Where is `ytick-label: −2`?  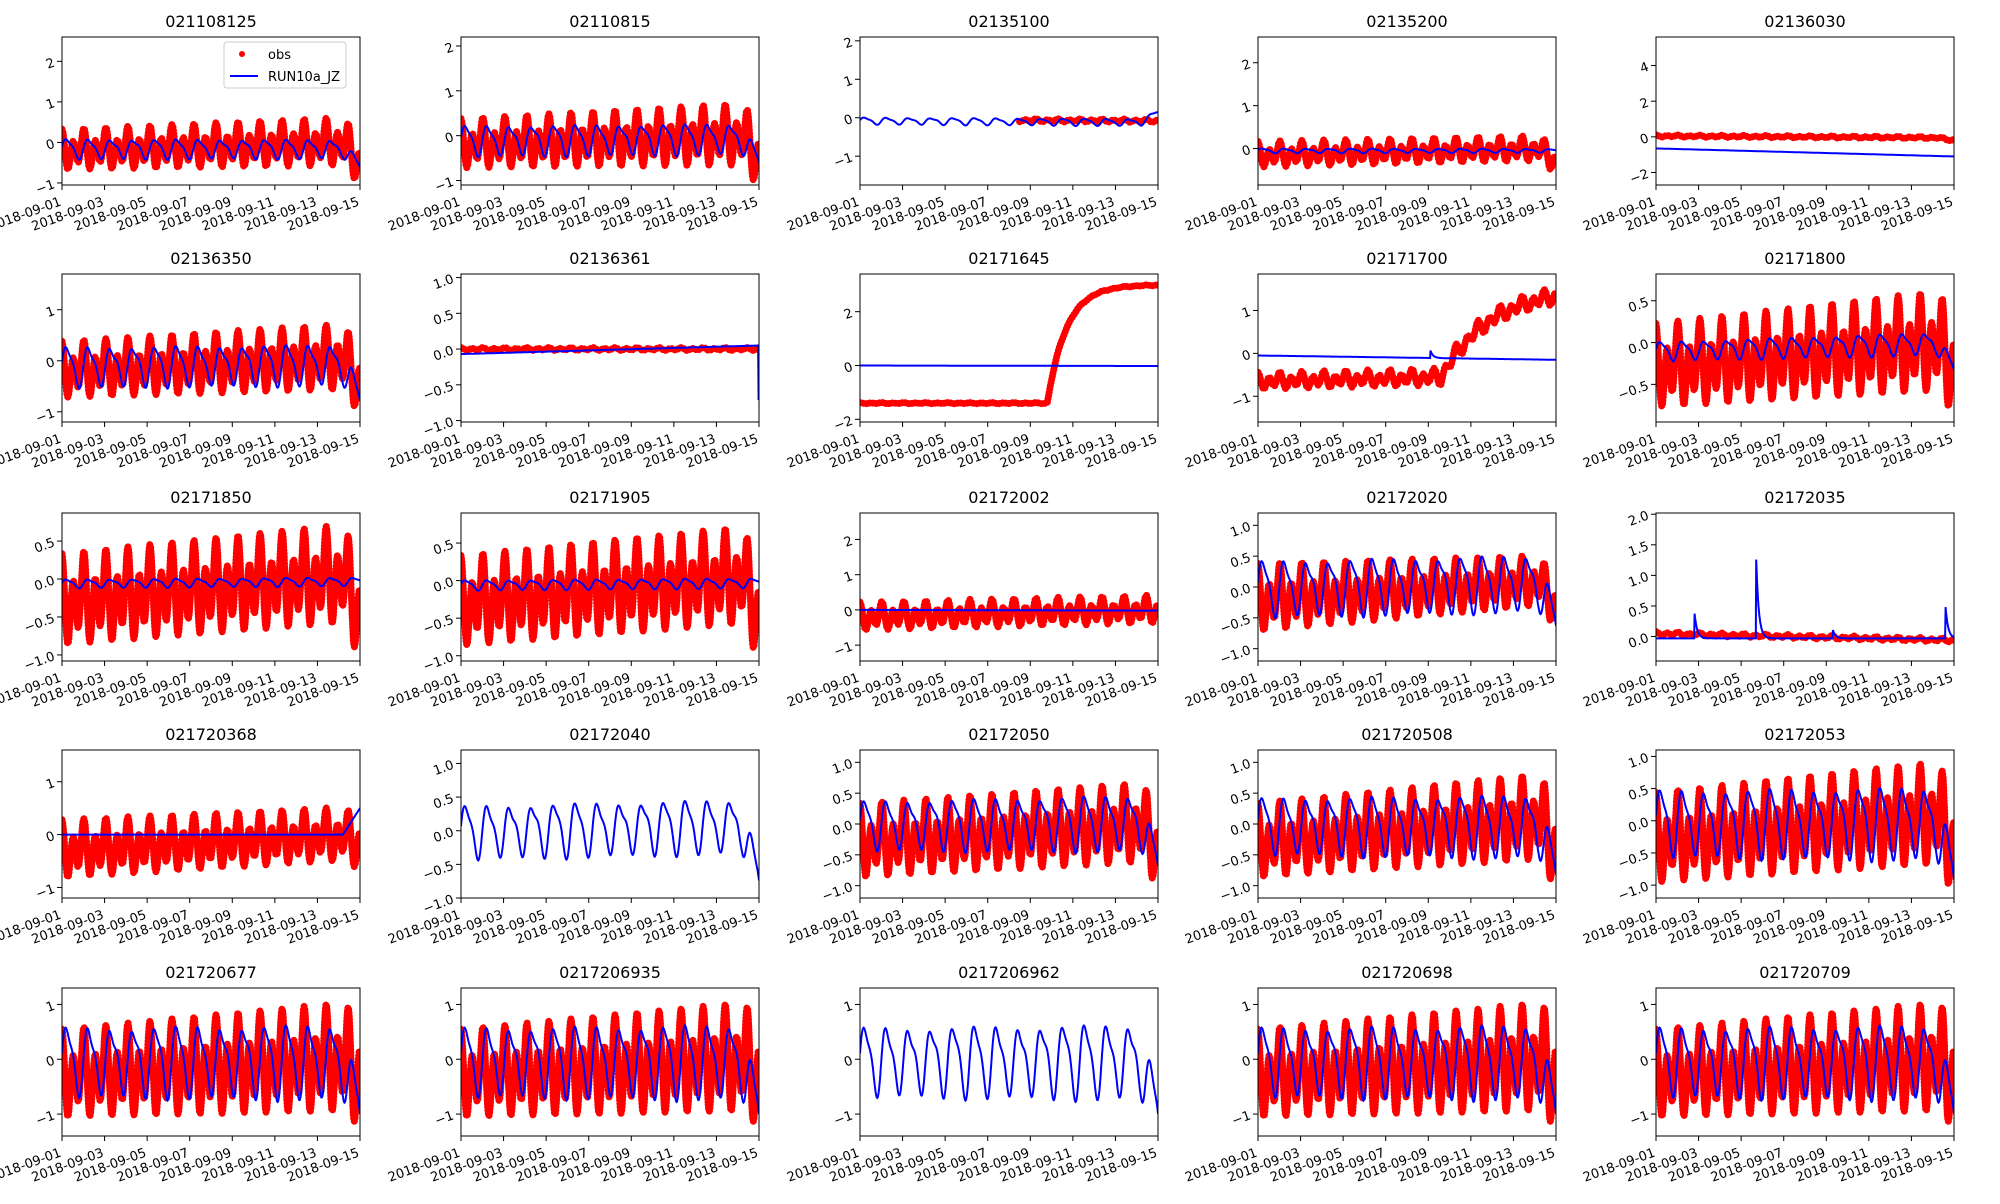
ytick-label: −2 is located at coordinates (843, 424).